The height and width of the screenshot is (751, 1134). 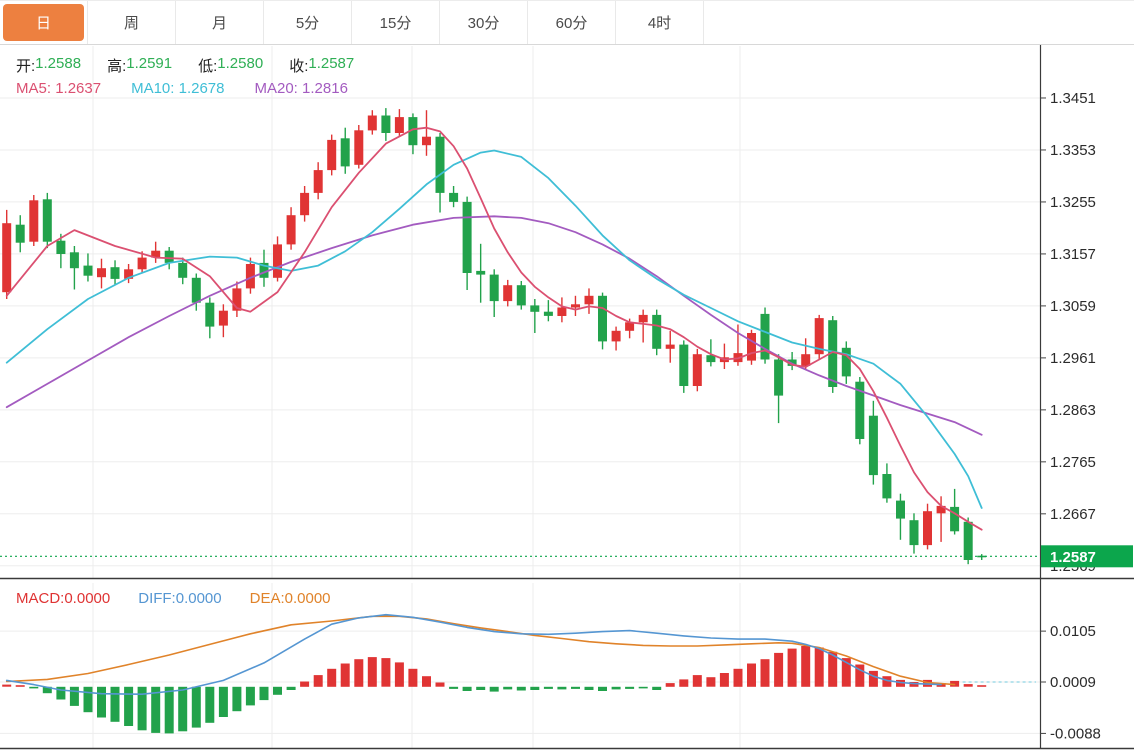 What do you see at coordinates (484, 22) in the screenshot?
I see `tab-30min: 30分` at bounding box center [484, 22].